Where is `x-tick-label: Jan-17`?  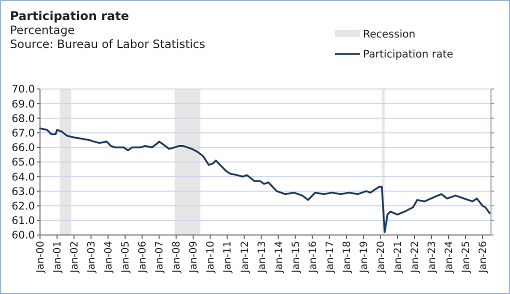 x-tick-label: Jan-17 is located at coordinates (330, 257).